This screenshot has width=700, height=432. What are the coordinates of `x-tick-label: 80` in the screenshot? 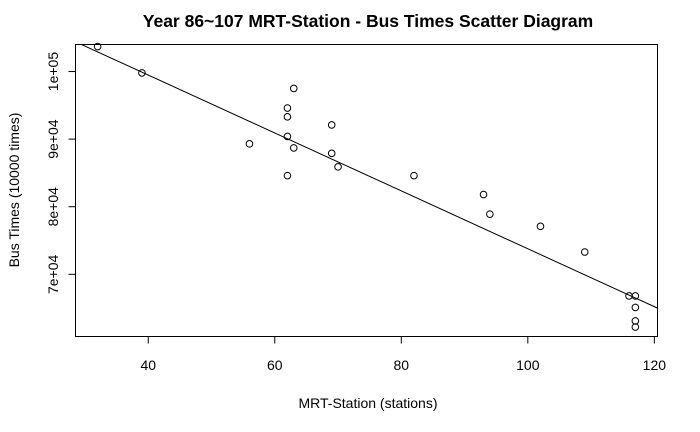 It's located at (402, 365).